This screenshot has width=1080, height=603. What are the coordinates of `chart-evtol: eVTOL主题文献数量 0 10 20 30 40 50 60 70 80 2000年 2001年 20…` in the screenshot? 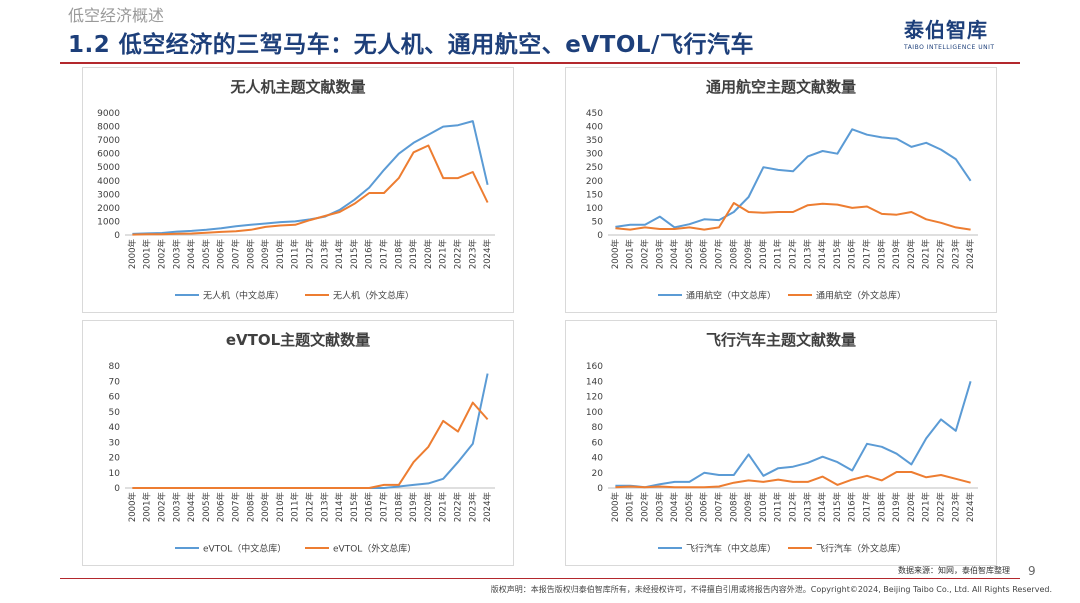 It's located at (302, 443).